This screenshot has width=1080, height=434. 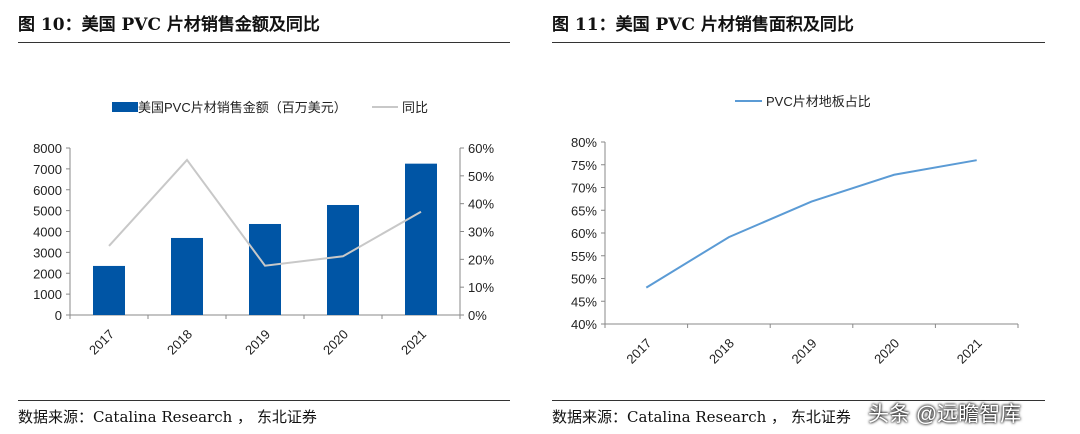 I want to click on y-tick-label: 4000, so click(x=47, y=232).